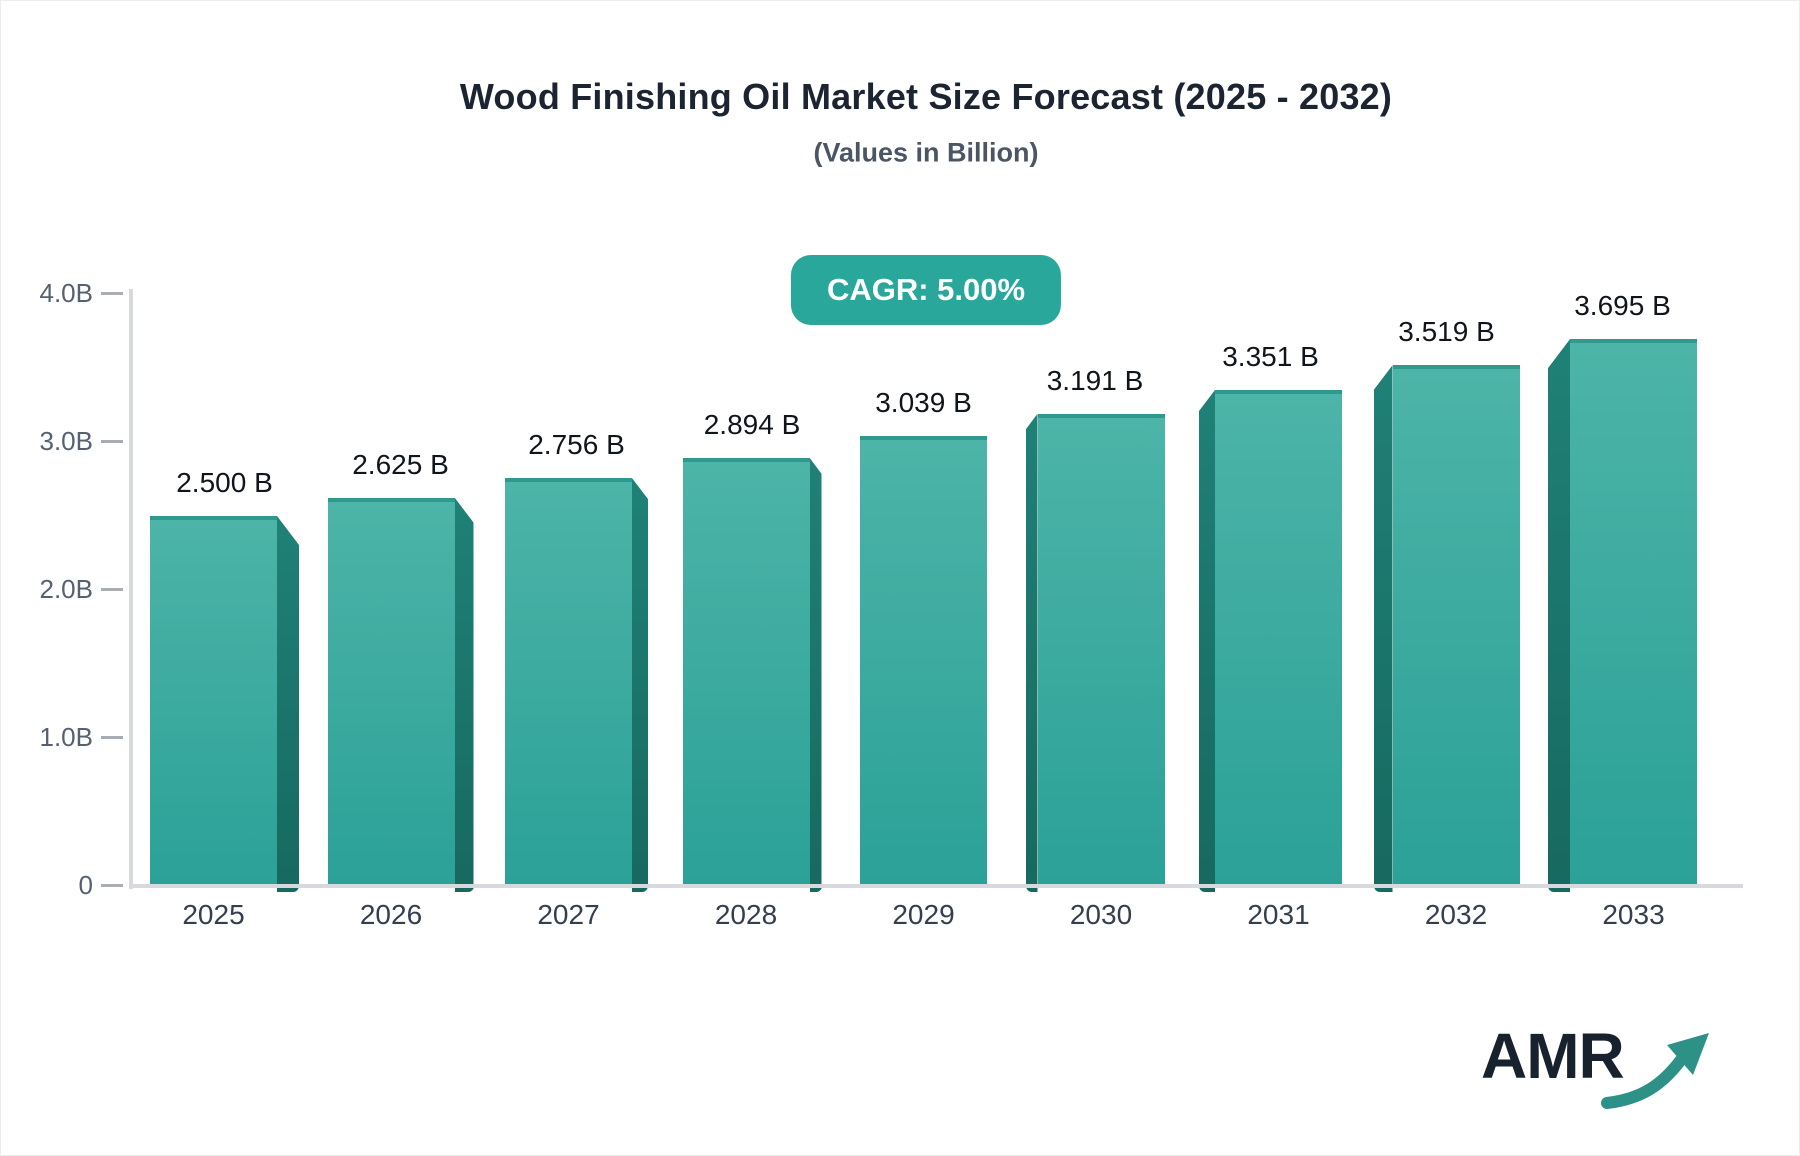 Image resolution: width=1800 pixels, height=1156 pixels. Describe the element at coordinates (1095, 380) in the screenshot. I see `bar-value-label: 3.191 B` at that location.